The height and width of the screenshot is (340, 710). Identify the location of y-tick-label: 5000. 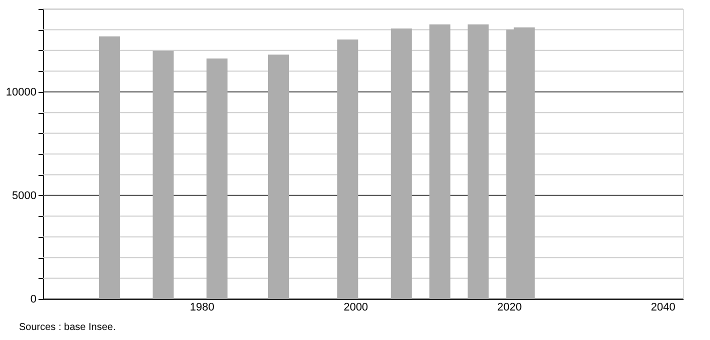
(24, 196).